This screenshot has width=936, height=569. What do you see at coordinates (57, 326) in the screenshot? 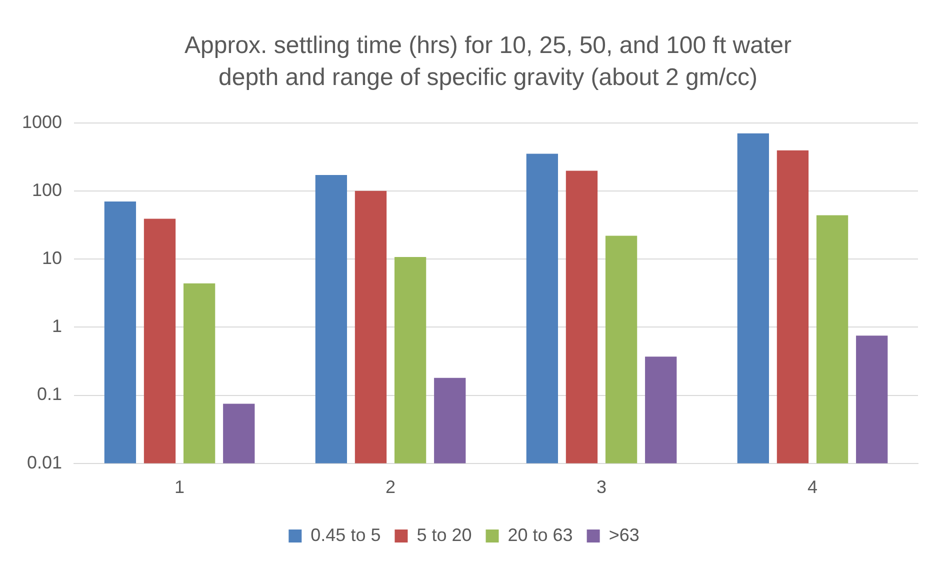
I see `y-tick-label: 1` at bounding box center [57, 326].